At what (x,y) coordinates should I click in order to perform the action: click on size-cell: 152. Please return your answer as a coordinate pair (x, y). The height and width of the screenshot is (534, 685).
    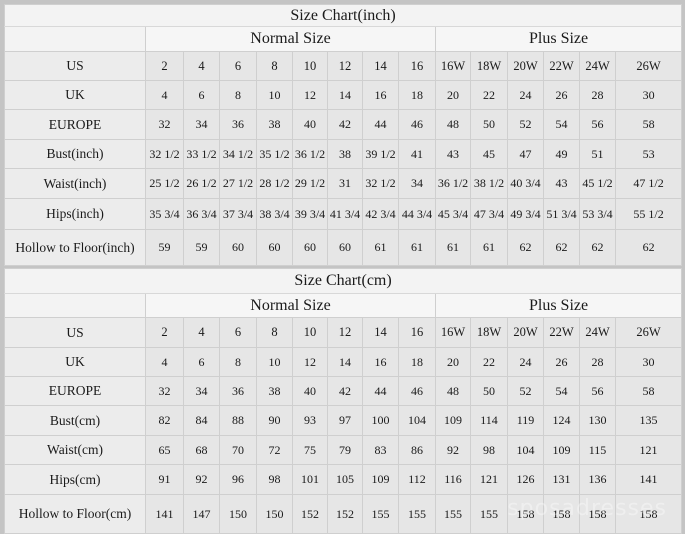
    Looking at the image, I should click on (345, 514).